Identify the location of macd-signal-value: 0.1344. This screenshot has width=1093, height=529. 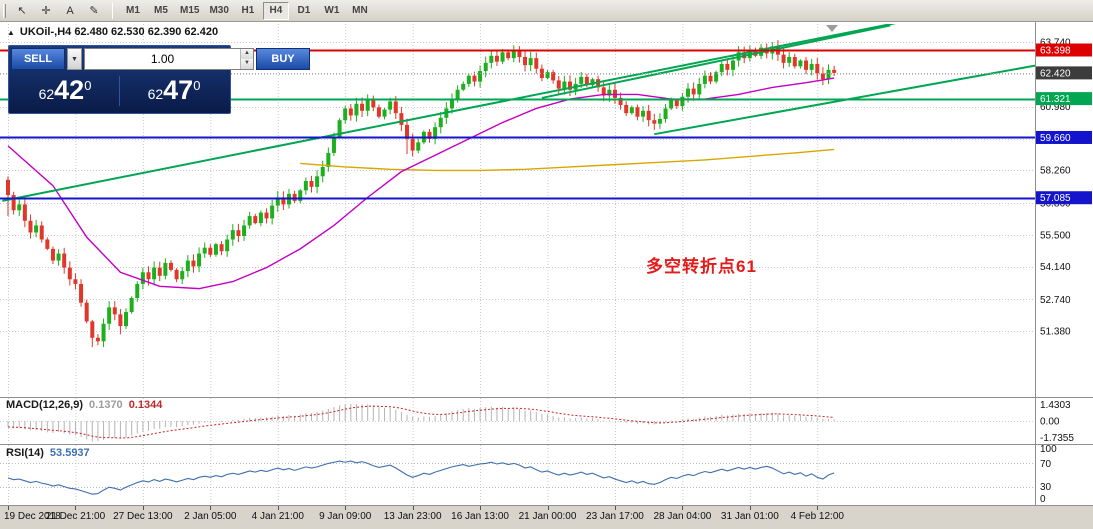
(145, 405).